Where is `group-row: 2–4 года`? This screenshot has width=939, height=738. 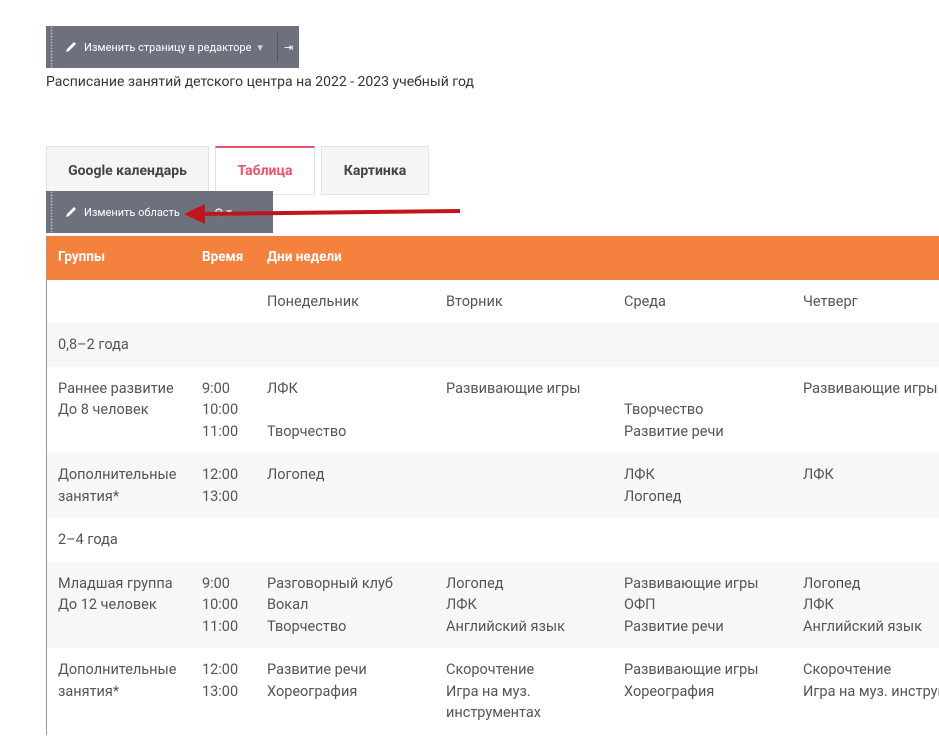 group-row: 2–4 года is located at coordinates (493, 540).